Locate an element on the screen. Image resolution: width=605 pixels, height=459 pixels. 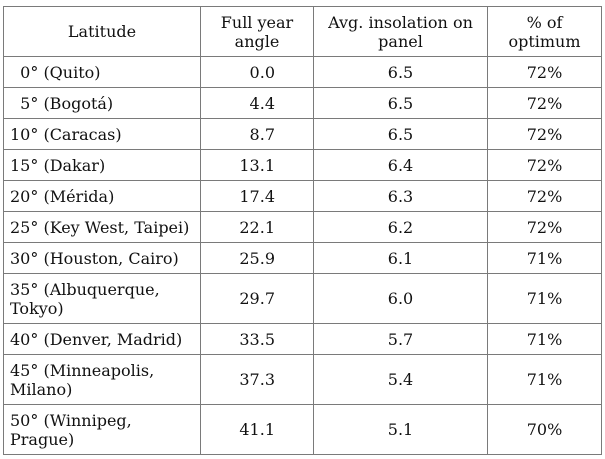
header-avg-insolation: Avg. insolation on panel is located at coordinates (400, 31).